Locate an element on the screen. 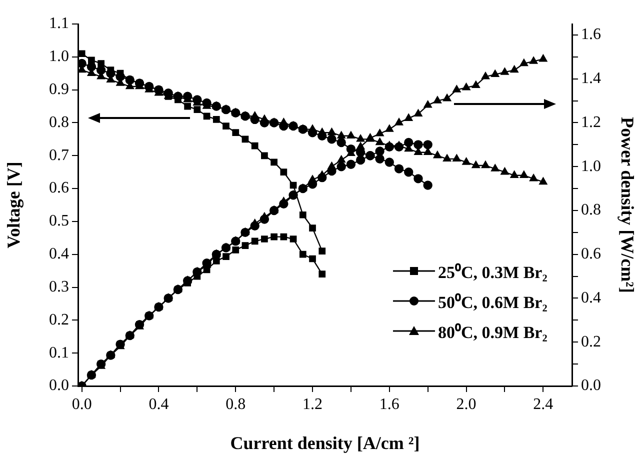 The height and width of the screenshot is (459, 641). y-axis-title: Voltage [V] is located at coordinates (13, 205).